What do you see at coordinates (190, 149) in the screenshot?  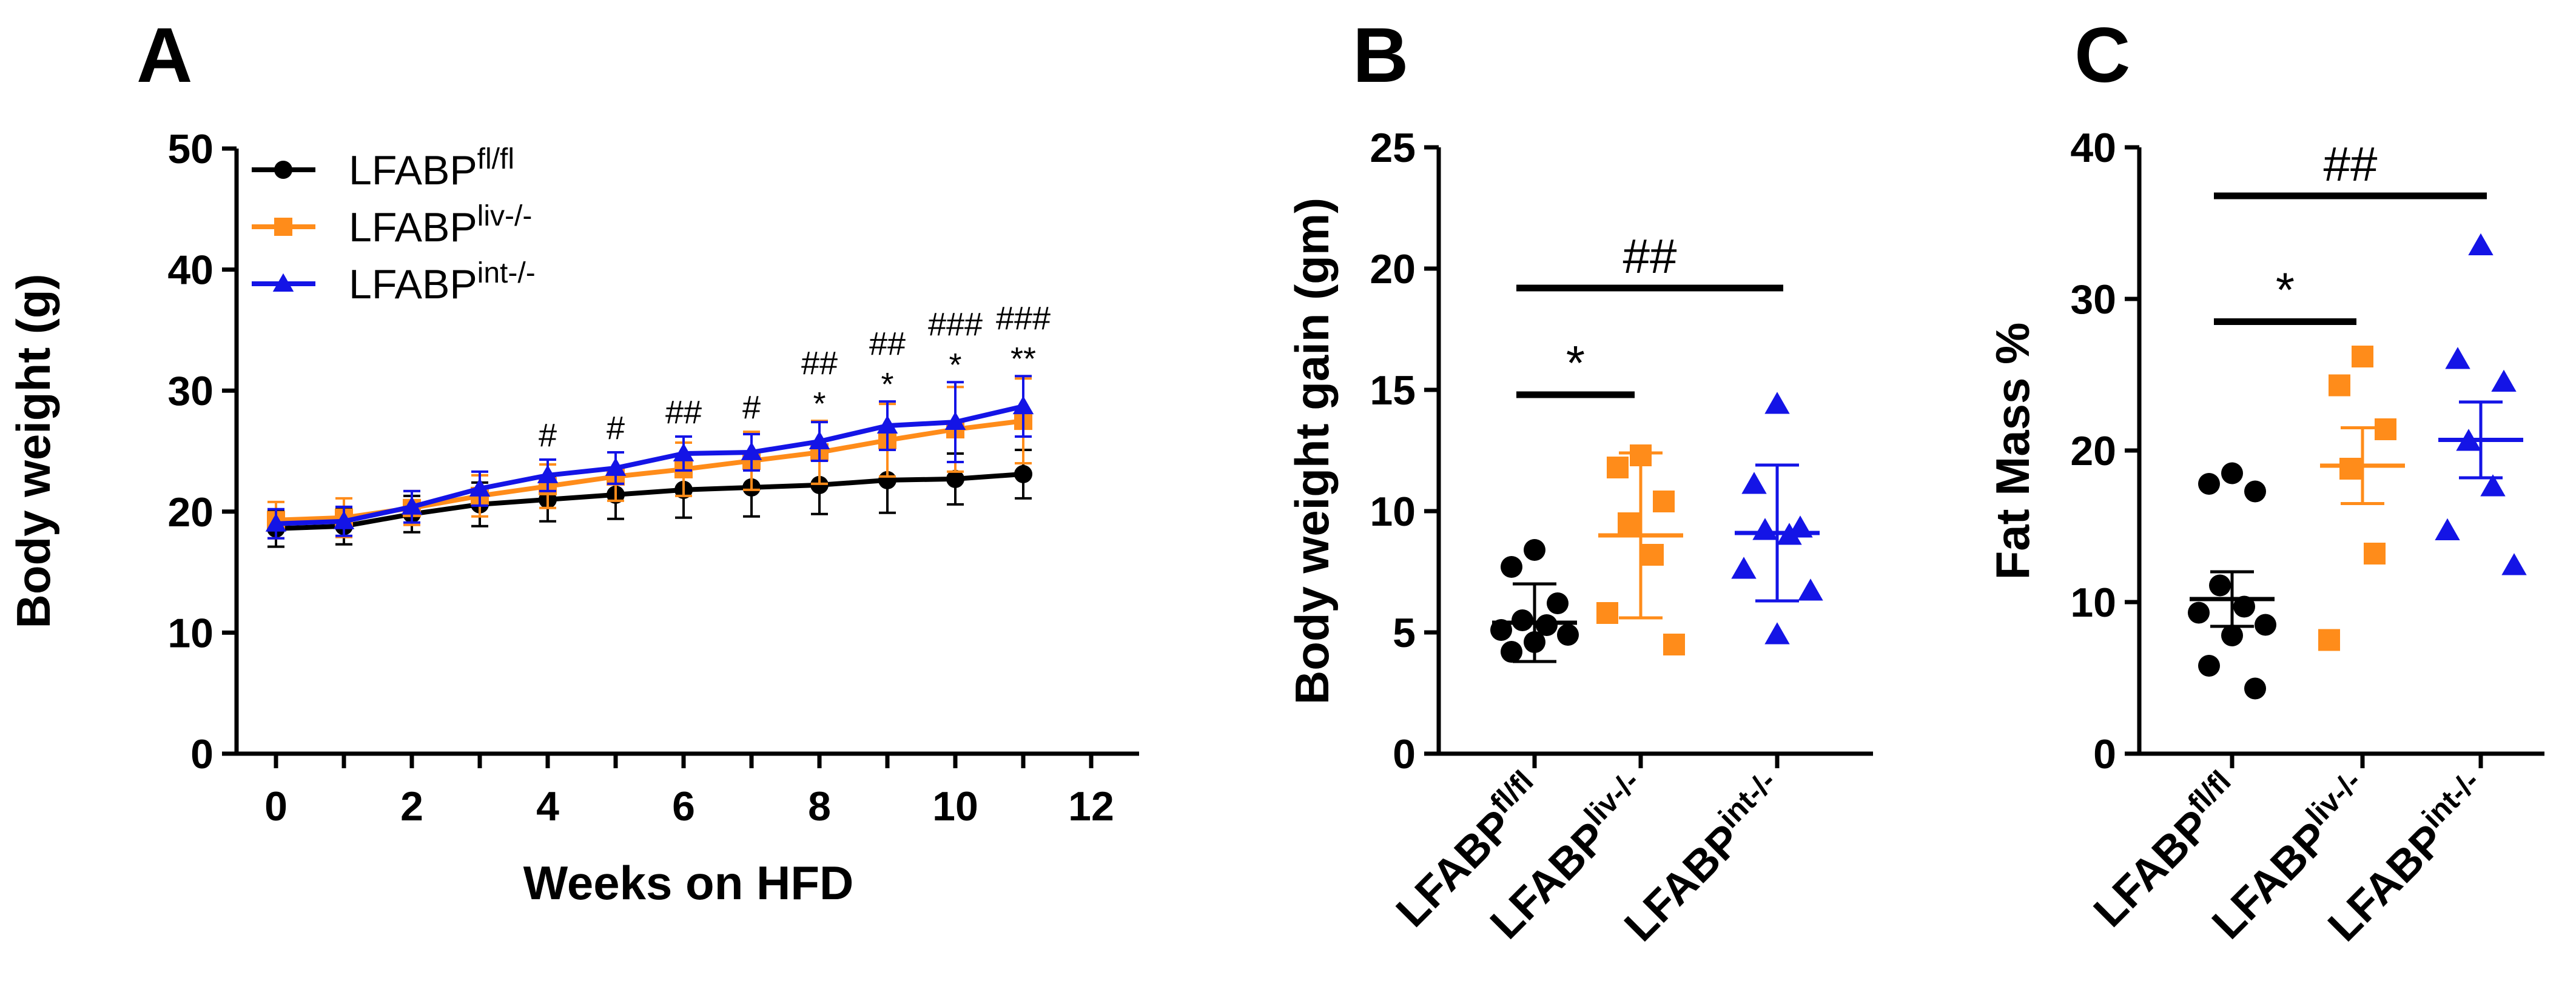 I see `y-tick-label-a: 50` at bounding box center [190, 149].